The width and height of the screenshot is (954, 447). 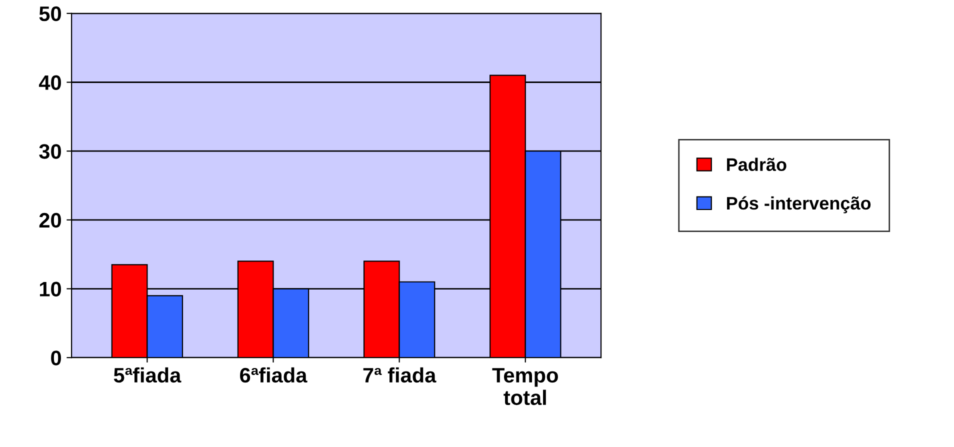 What do you see at coordinates (756, 165) in the screenshot?
I see `legend-label: Padrão` at bounding box center [756, 165].